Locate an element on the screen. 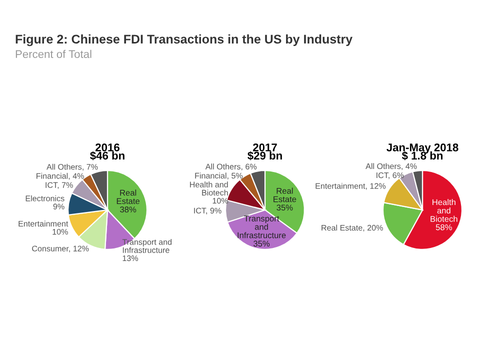 The height and width of the screenshot is (362, 500). slice-label: ICT, 7% is located at coordinates (59, 185).